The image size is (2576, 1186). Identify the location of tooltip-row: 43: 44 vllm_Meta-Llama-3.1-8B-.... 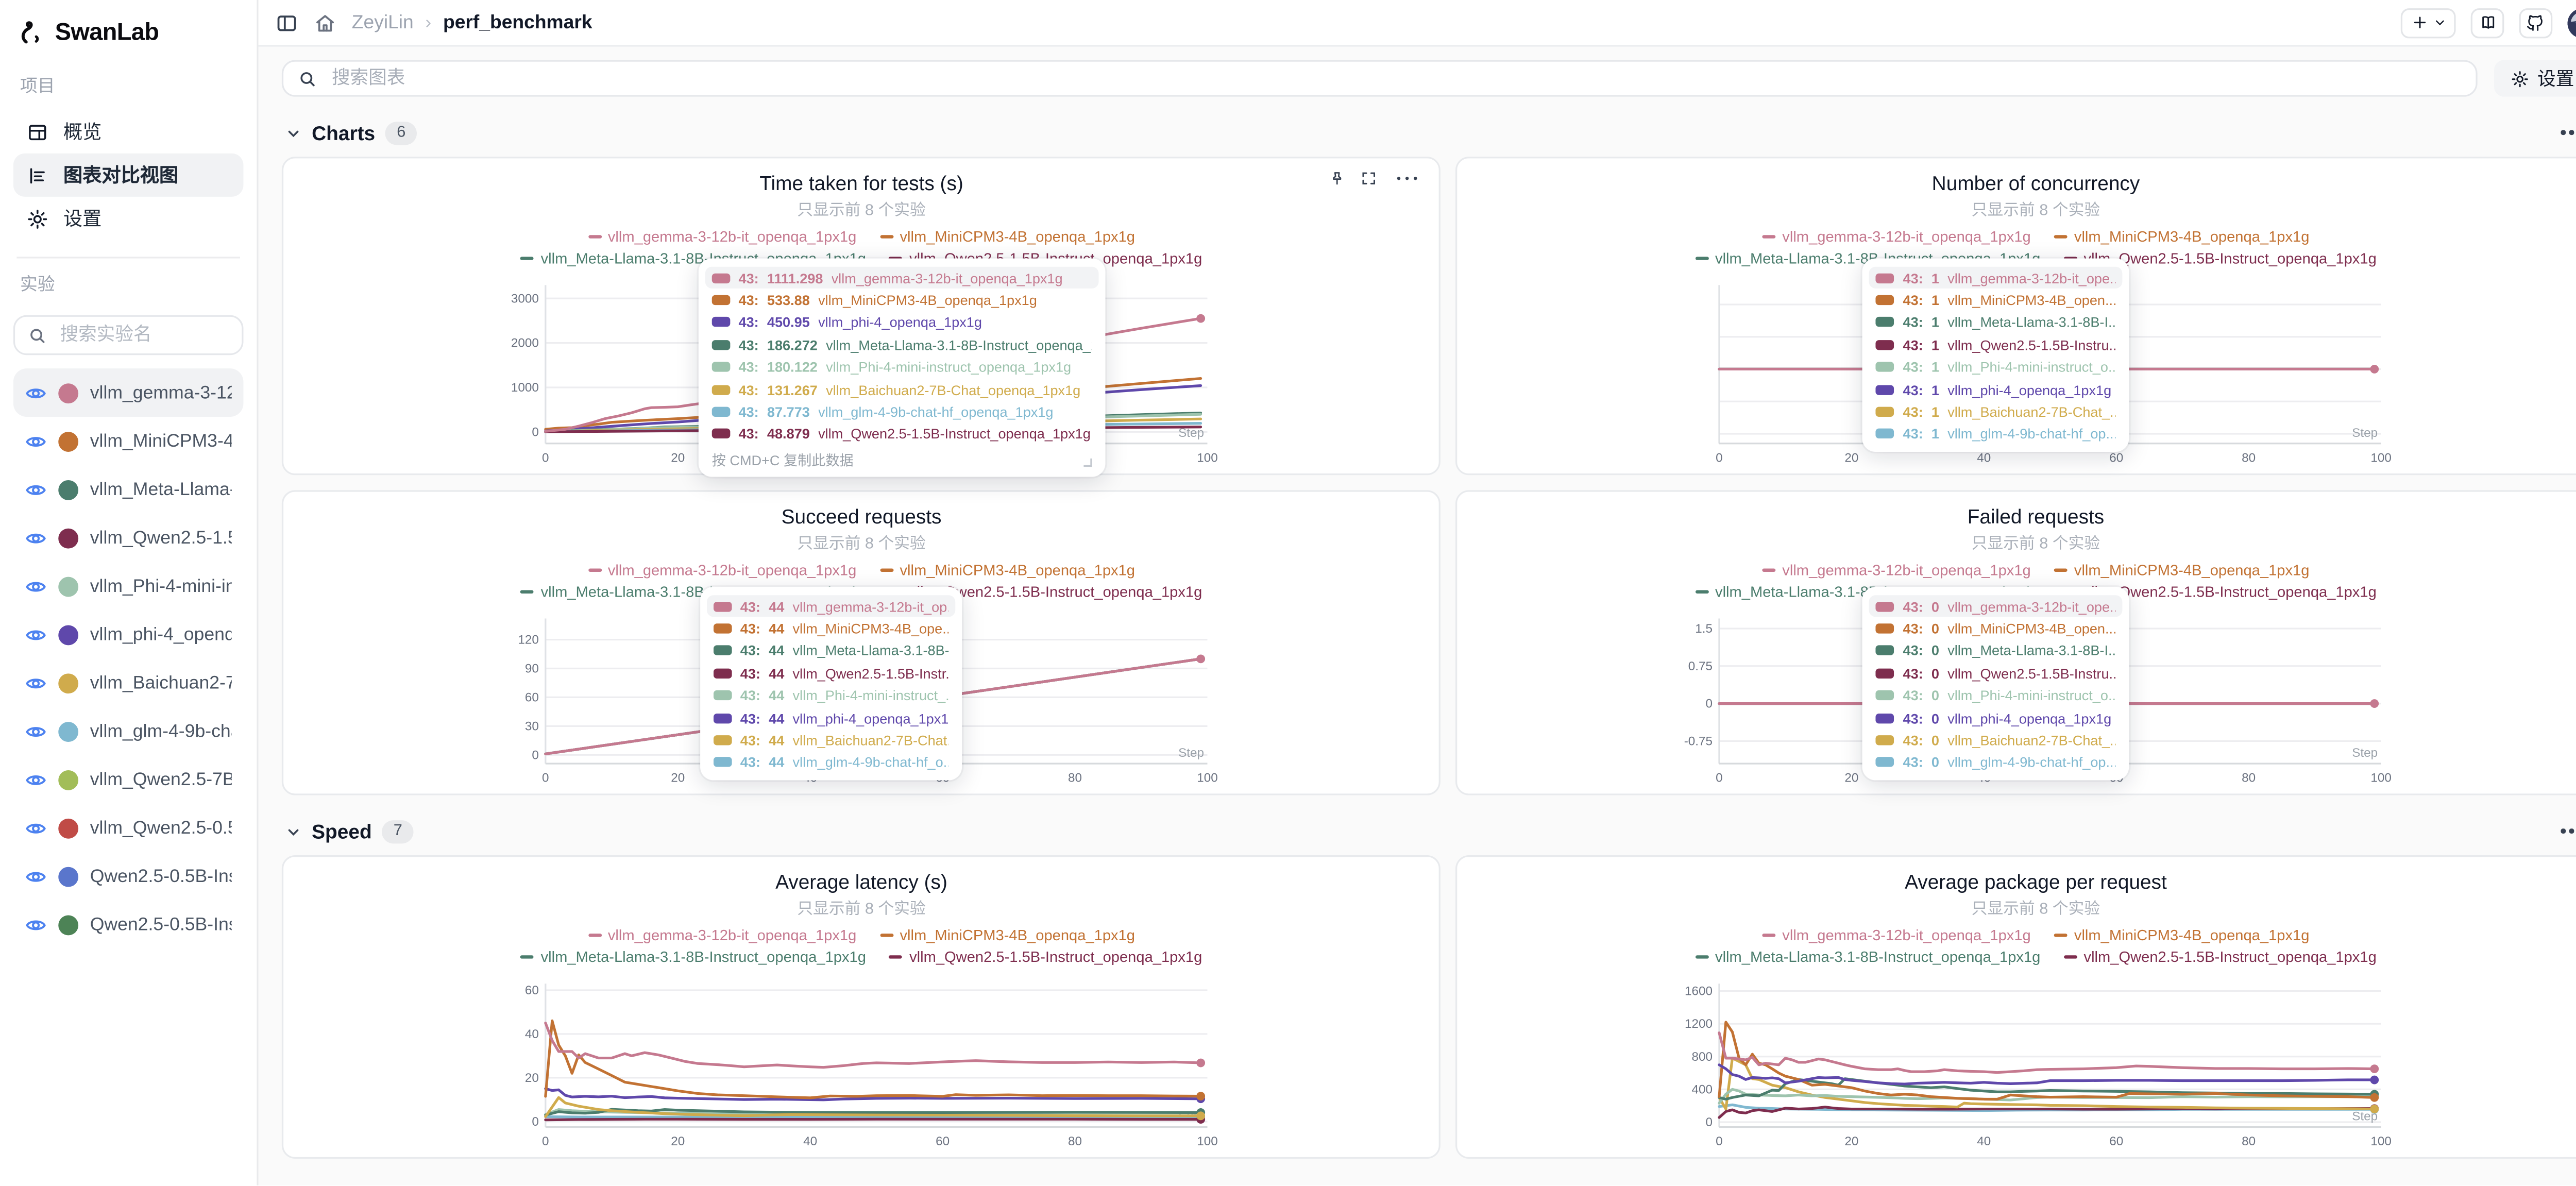
(830, 651).